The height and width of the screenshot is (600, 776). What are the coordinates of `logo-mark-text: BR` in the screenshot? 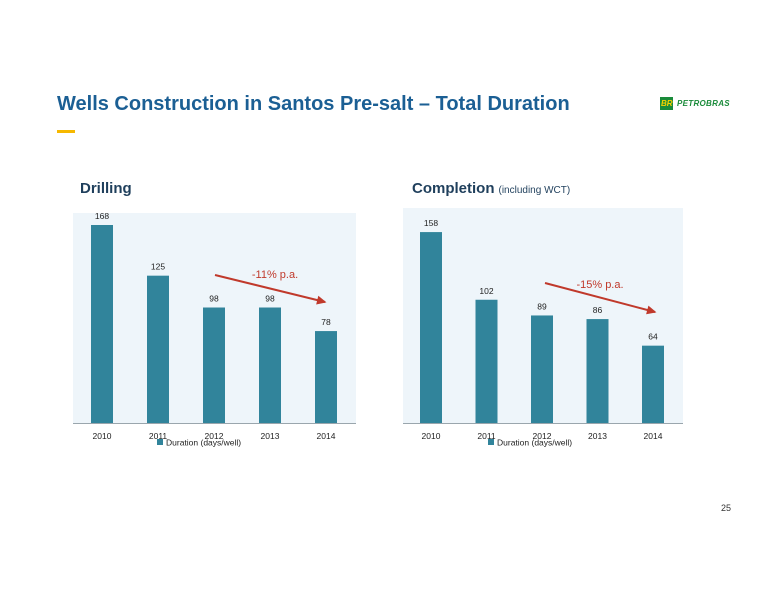 It's located at (667, 103).